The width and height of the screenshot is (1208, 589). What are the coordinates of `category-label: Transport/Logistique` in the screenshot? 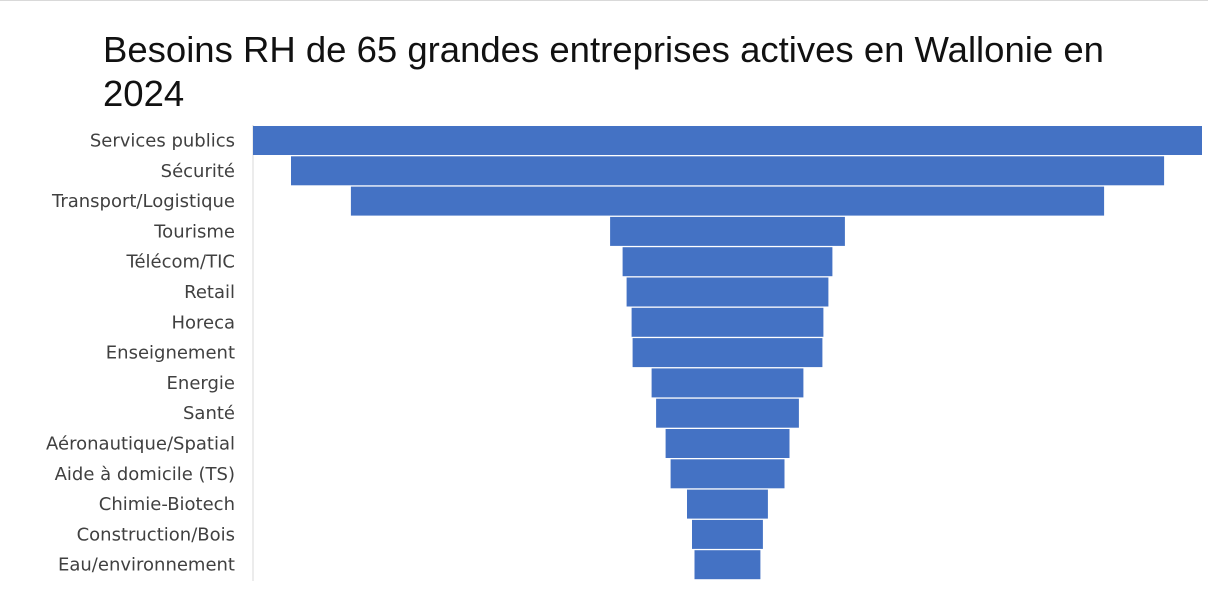 It's located at (143, 201).